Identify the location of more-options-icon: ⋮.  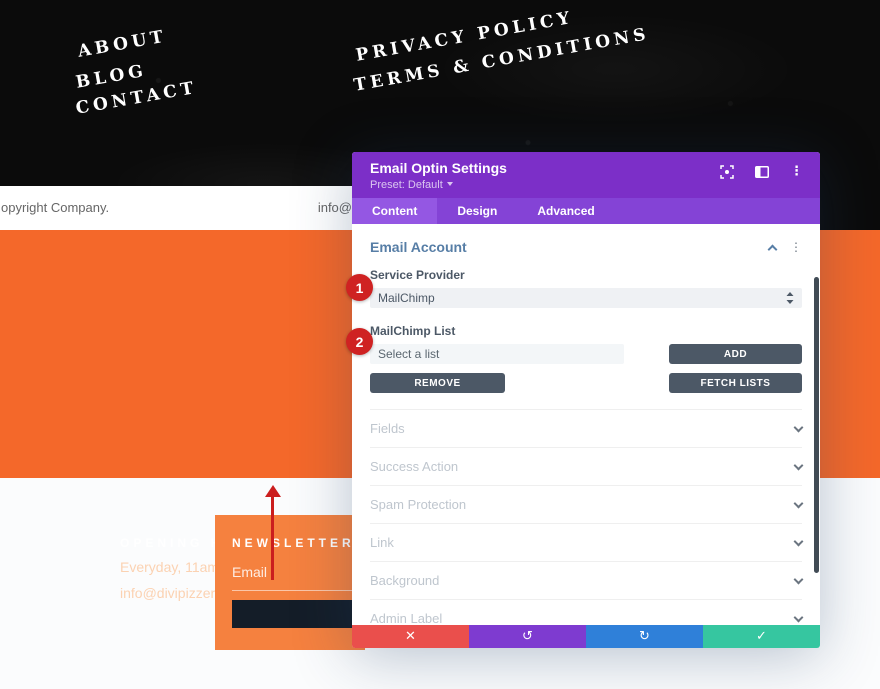
(796, 171).